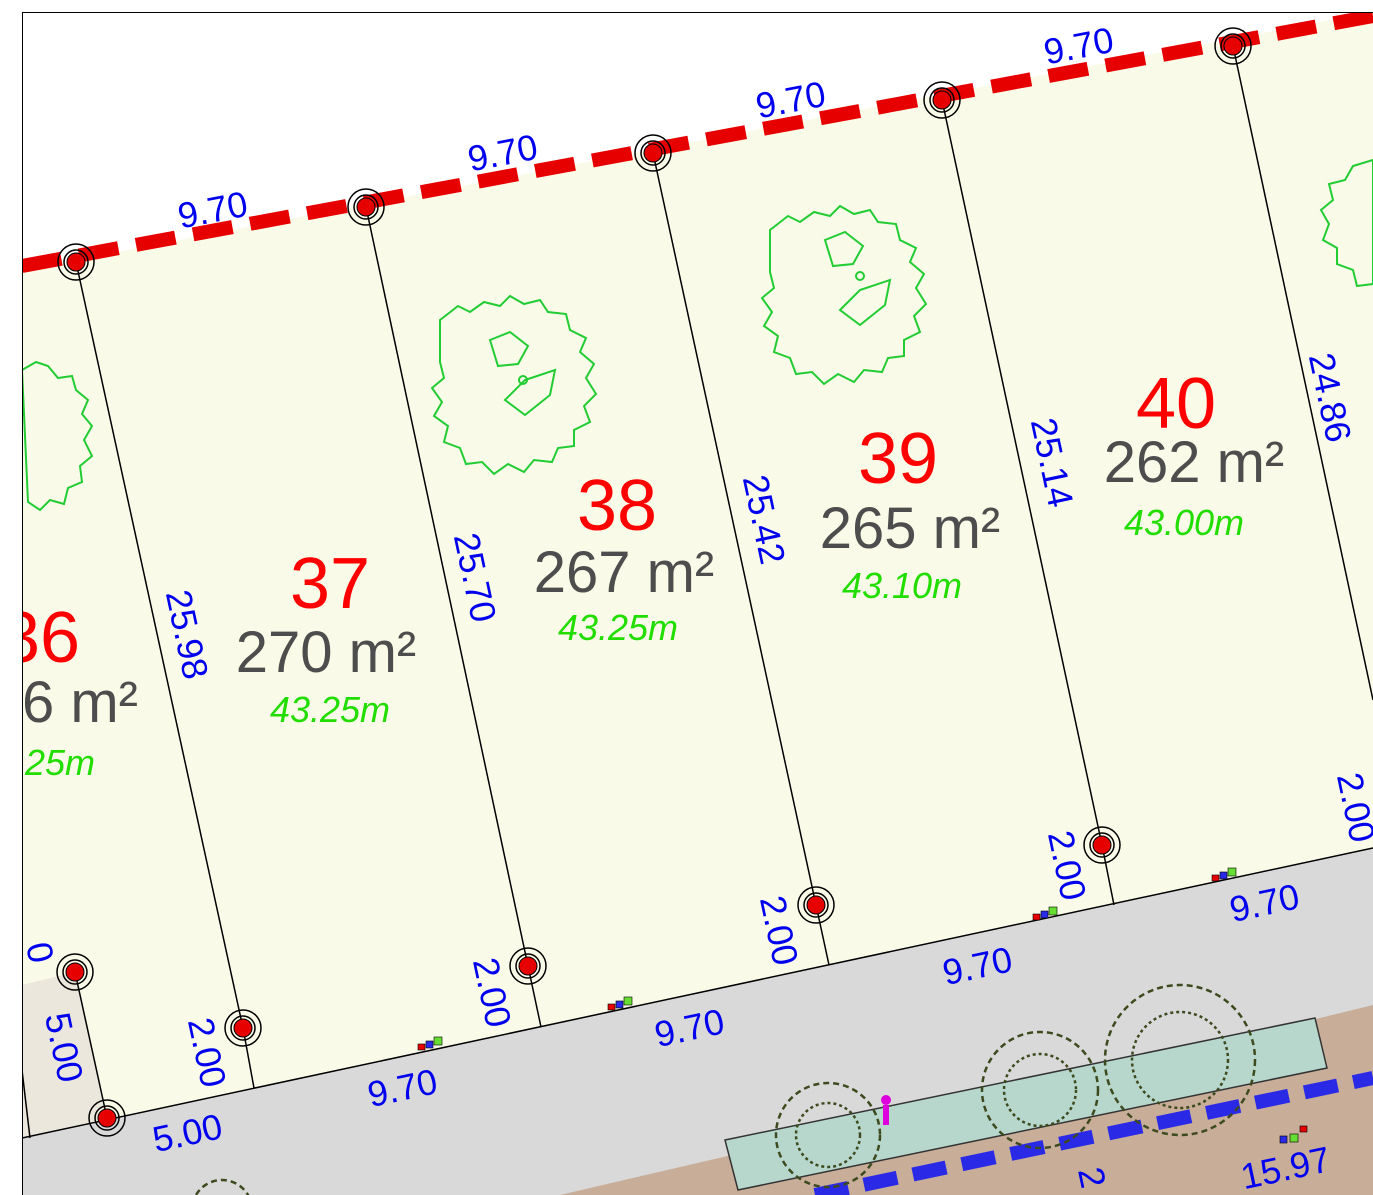  What do you see at coordinates (617, 506) in the screenshot?
I see `lot-number: 38` at bounding box center [617, 506].